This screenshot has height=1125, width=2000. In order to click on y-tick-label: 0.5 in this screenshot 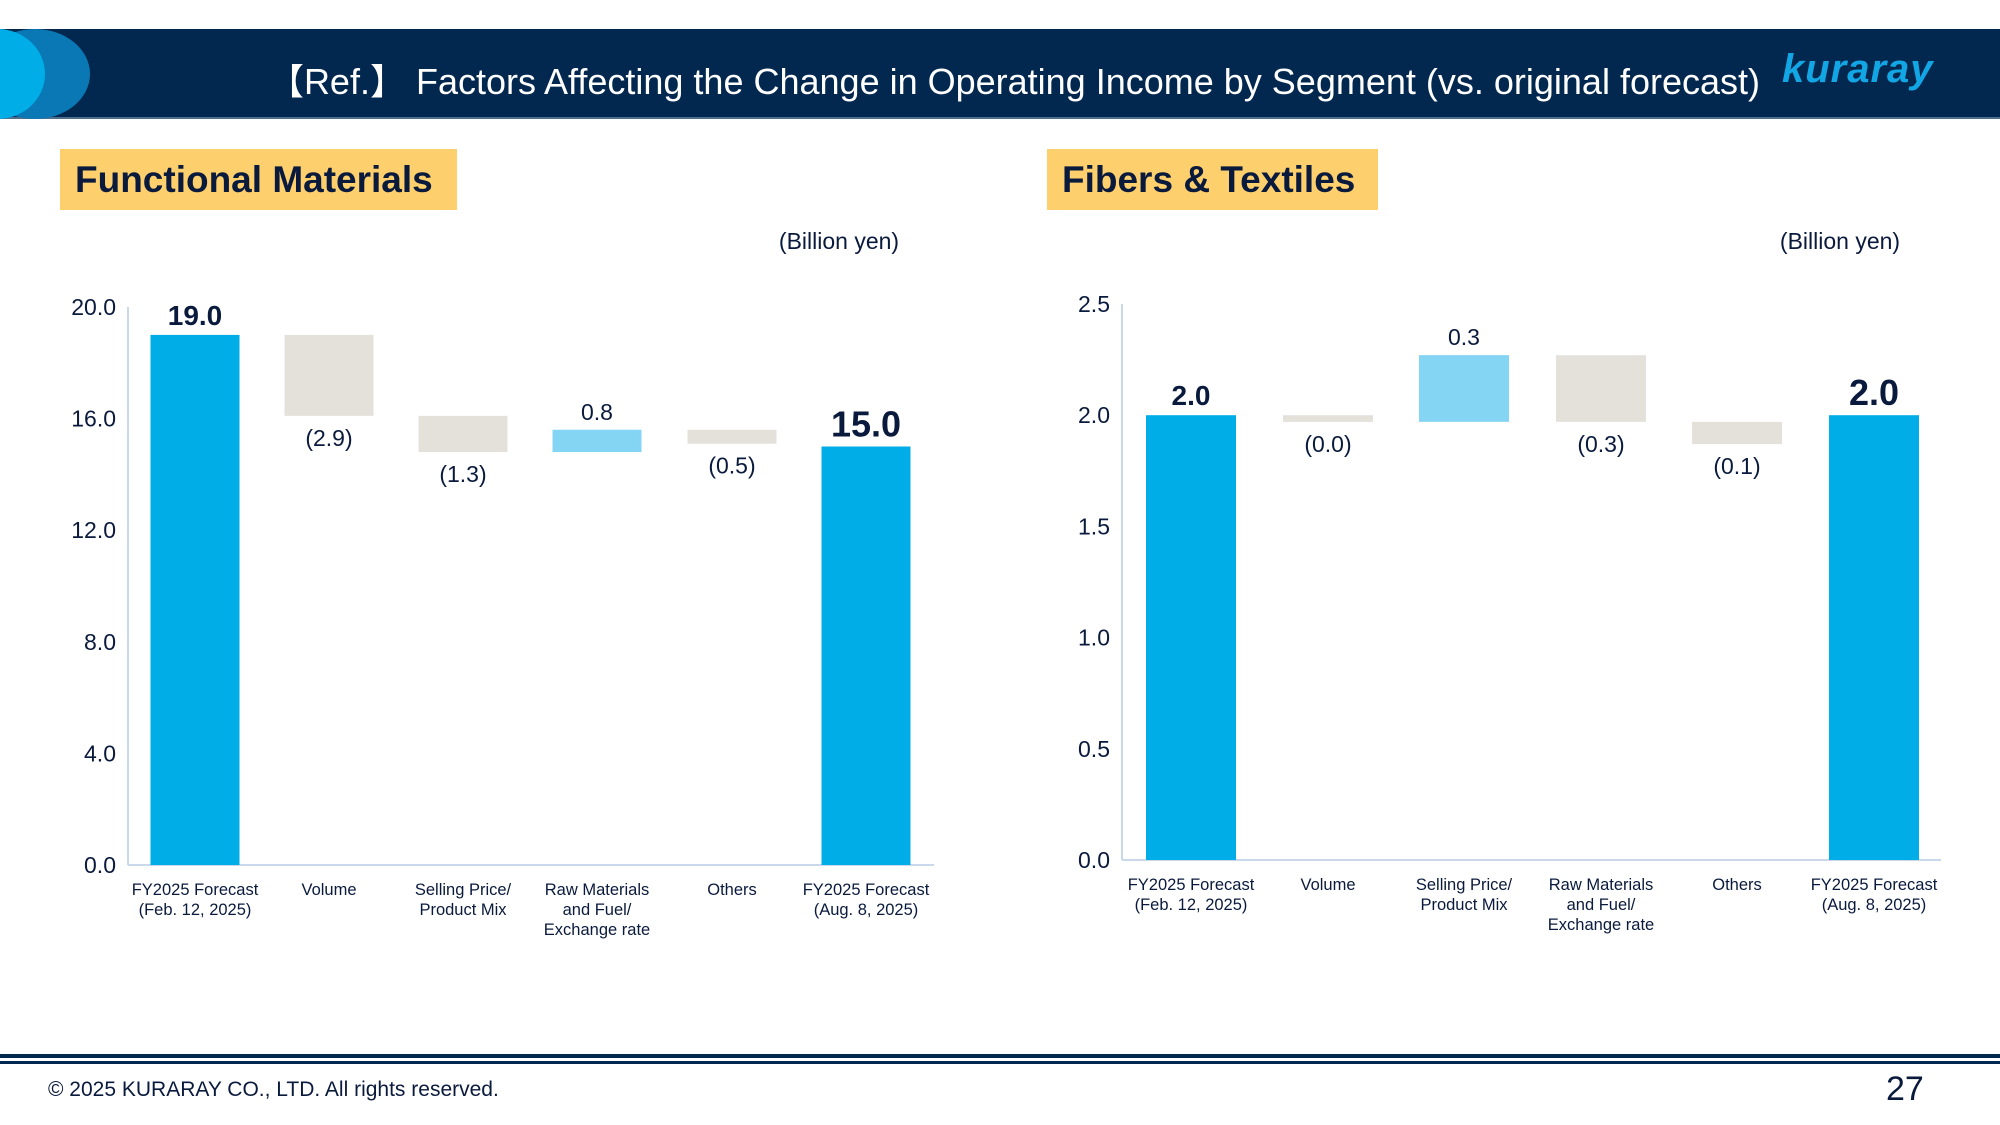, I will do `click(1094, 749)`.